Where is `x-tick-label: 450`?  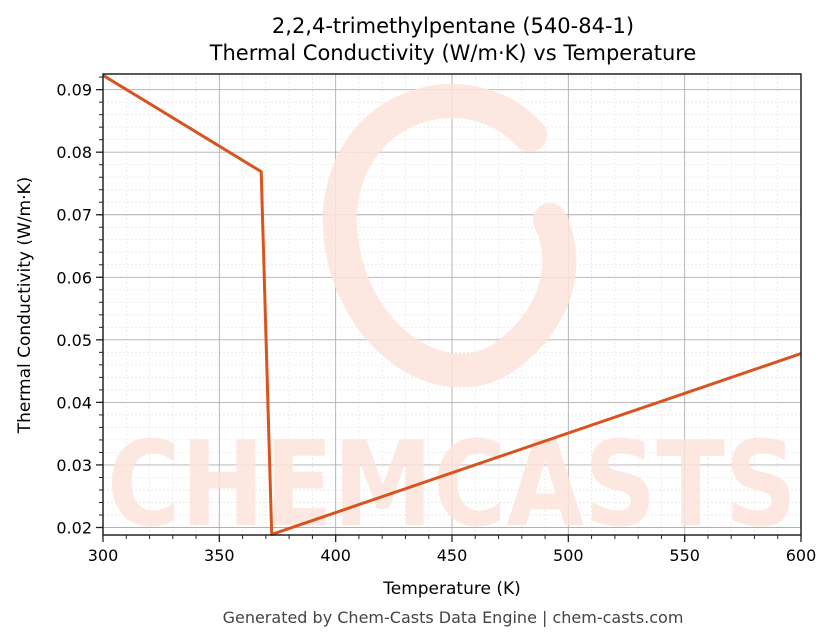
x-tick-label: 450 is located at coordinates (452, 555).